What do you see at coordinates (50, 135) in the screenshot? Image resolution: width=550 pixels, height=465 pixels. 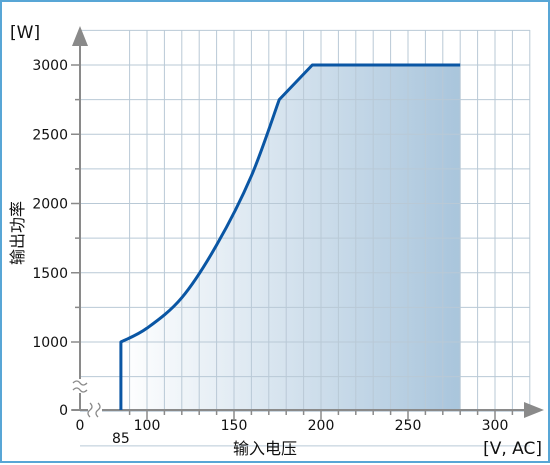 I see `y-tick-label: 2500` at bounding box center [50, 135].